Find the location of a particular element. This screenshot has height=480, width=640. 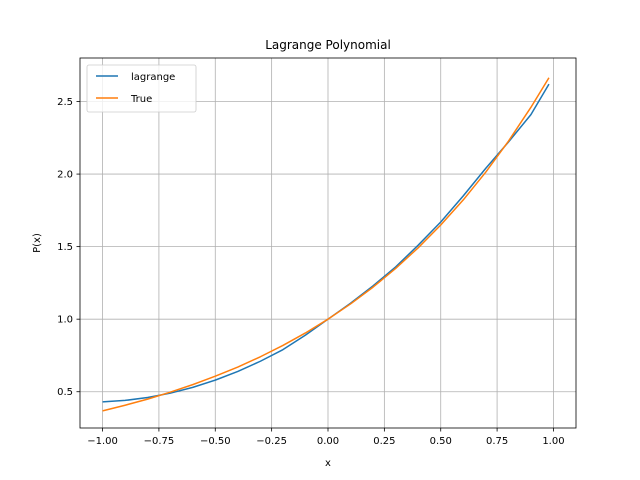

legend-label-lagrange: lagrange is located at coordinates (153, 77).